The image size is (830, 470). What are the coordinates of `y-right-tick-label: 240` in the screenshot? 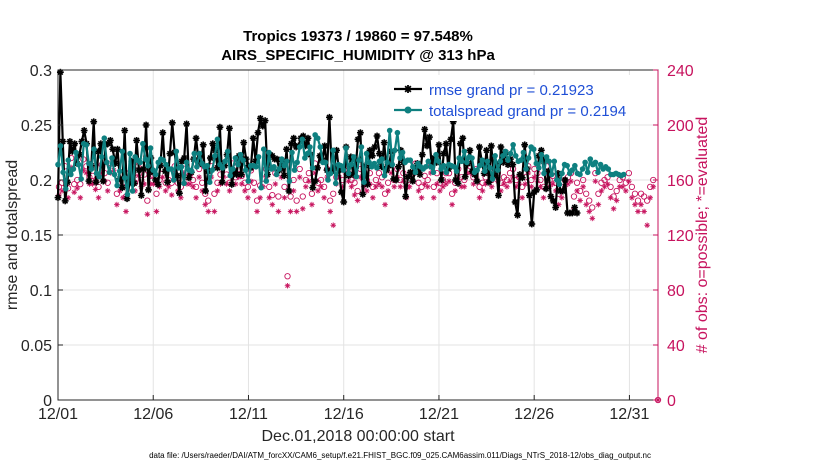 It's located at (680, 71).